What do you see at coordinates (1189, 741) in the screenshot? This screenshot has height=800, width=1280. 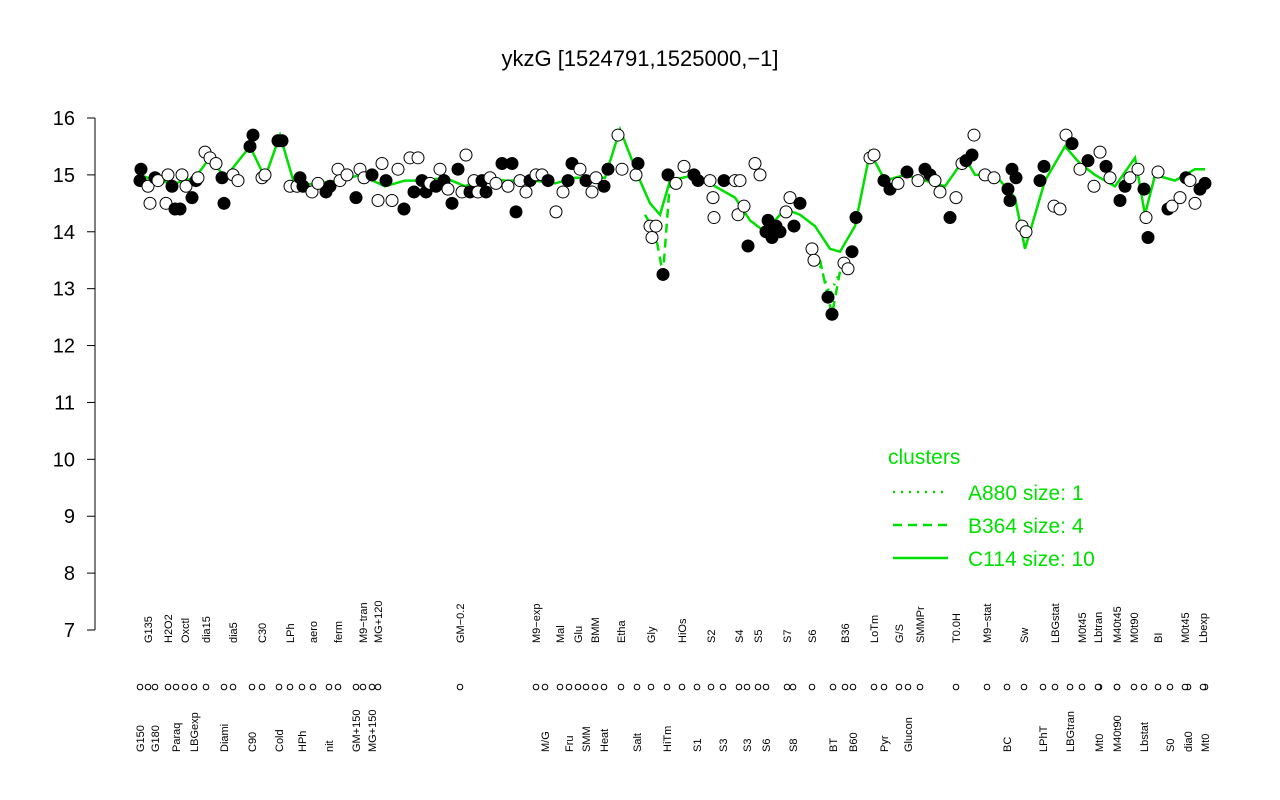 I see `x-tick-label: dia0` at bounding box center [1189, 741].